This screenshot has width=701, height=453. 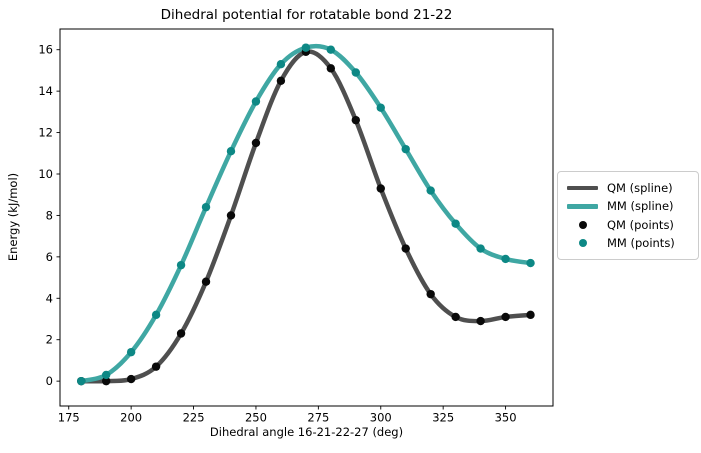 What do you see at coordinates (45, 174) in the screenshot?
I see `y-tick-label: 10` at bounding box center [45, 174].